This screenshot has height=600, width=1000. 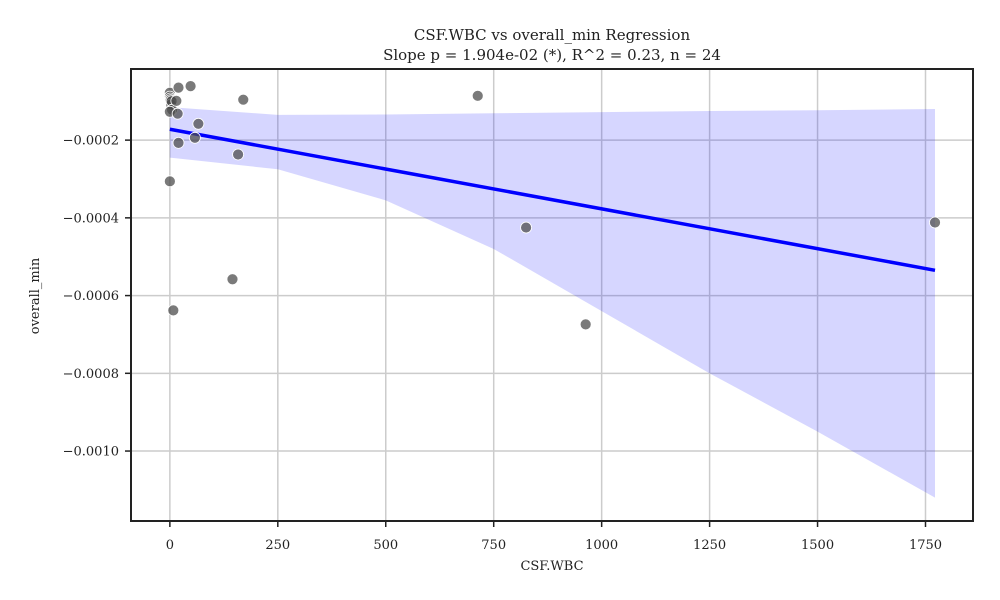 I want to click on y-axis-ticks: −0.0010 −0.0008 −0.0006 −0.0004 −0.0002, so click(x=97, y=297).